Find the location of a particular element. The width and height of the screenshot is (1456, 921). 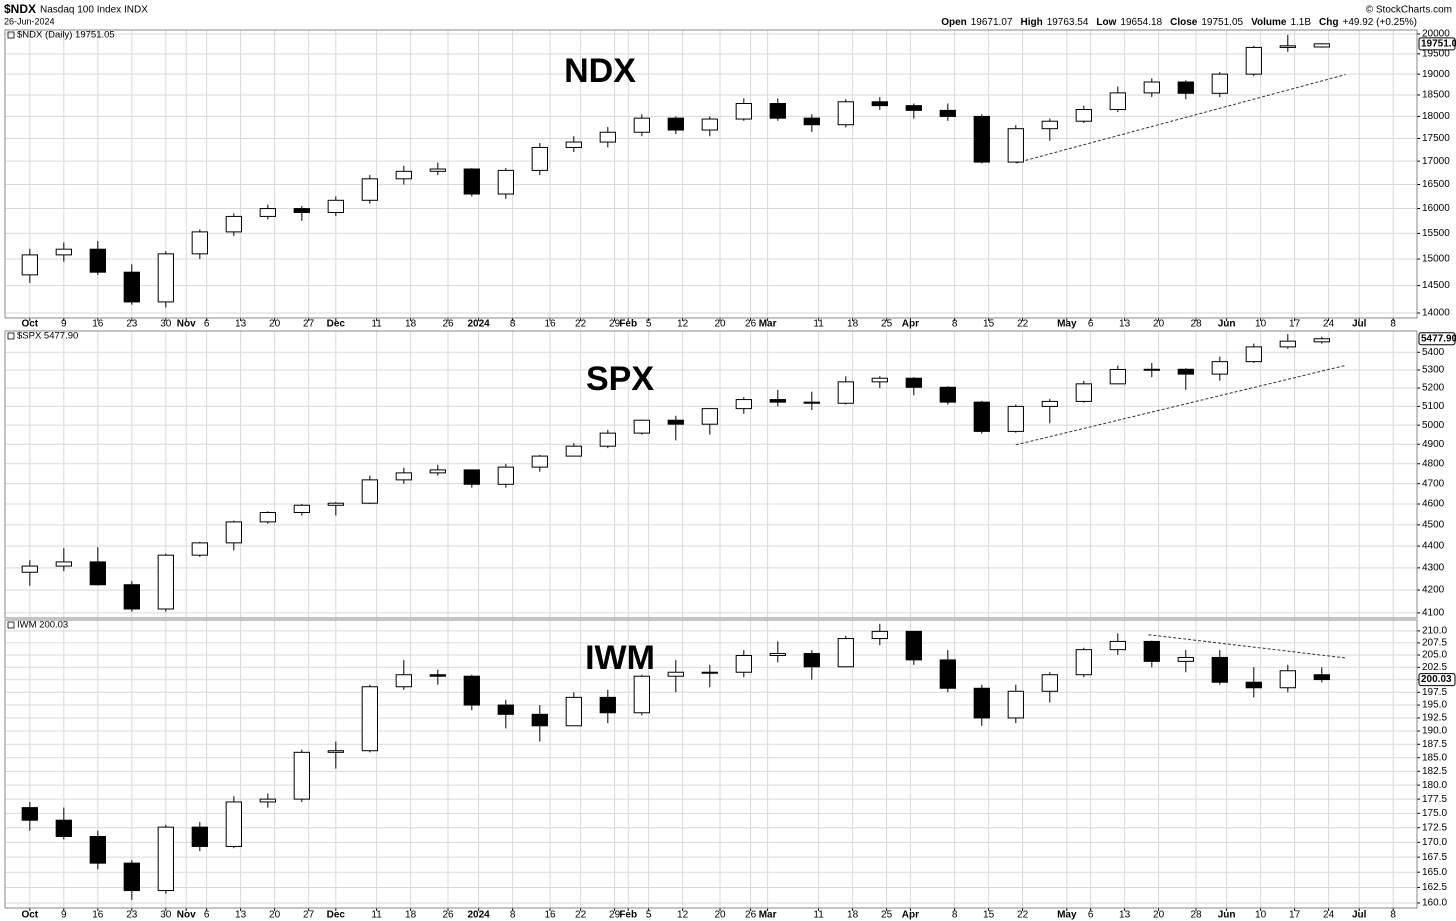

y-tick-label: 4600 is located at coordinates (1433, 504).